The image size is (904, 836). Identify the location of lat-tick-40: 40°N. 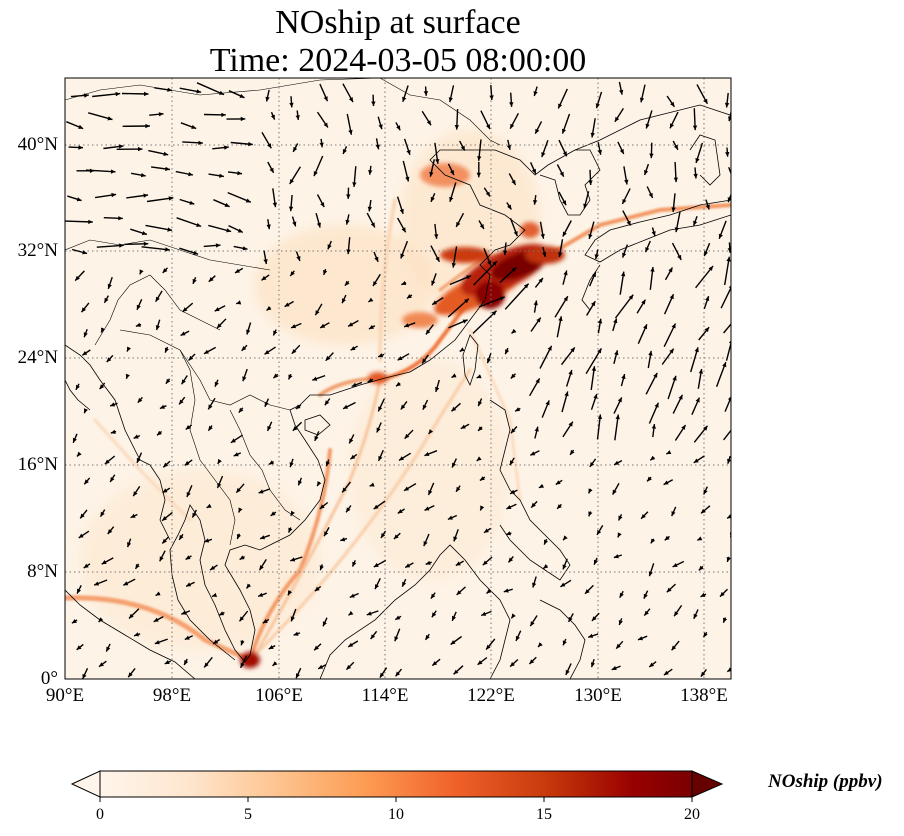
(37, 144).